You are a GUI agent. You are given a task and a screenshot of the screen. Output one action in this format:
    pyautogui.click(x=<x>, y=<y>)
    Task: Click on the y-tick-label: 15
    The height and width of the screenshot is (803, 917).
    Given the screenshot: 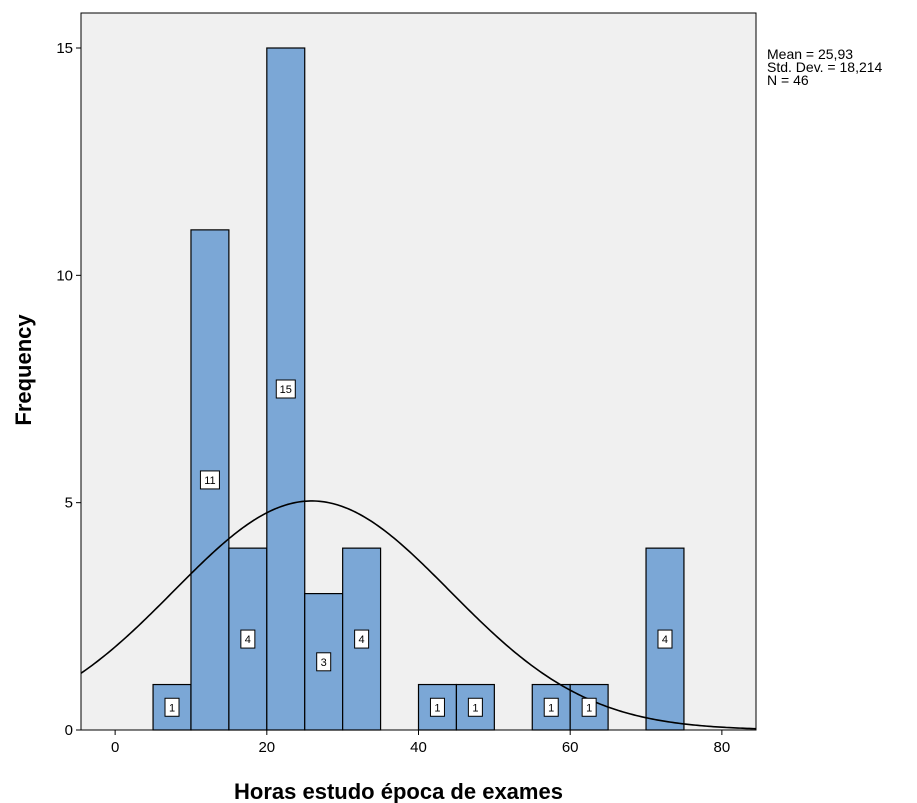 What is the action you would take?
    pyautogui.click(x=64, y=48)
    